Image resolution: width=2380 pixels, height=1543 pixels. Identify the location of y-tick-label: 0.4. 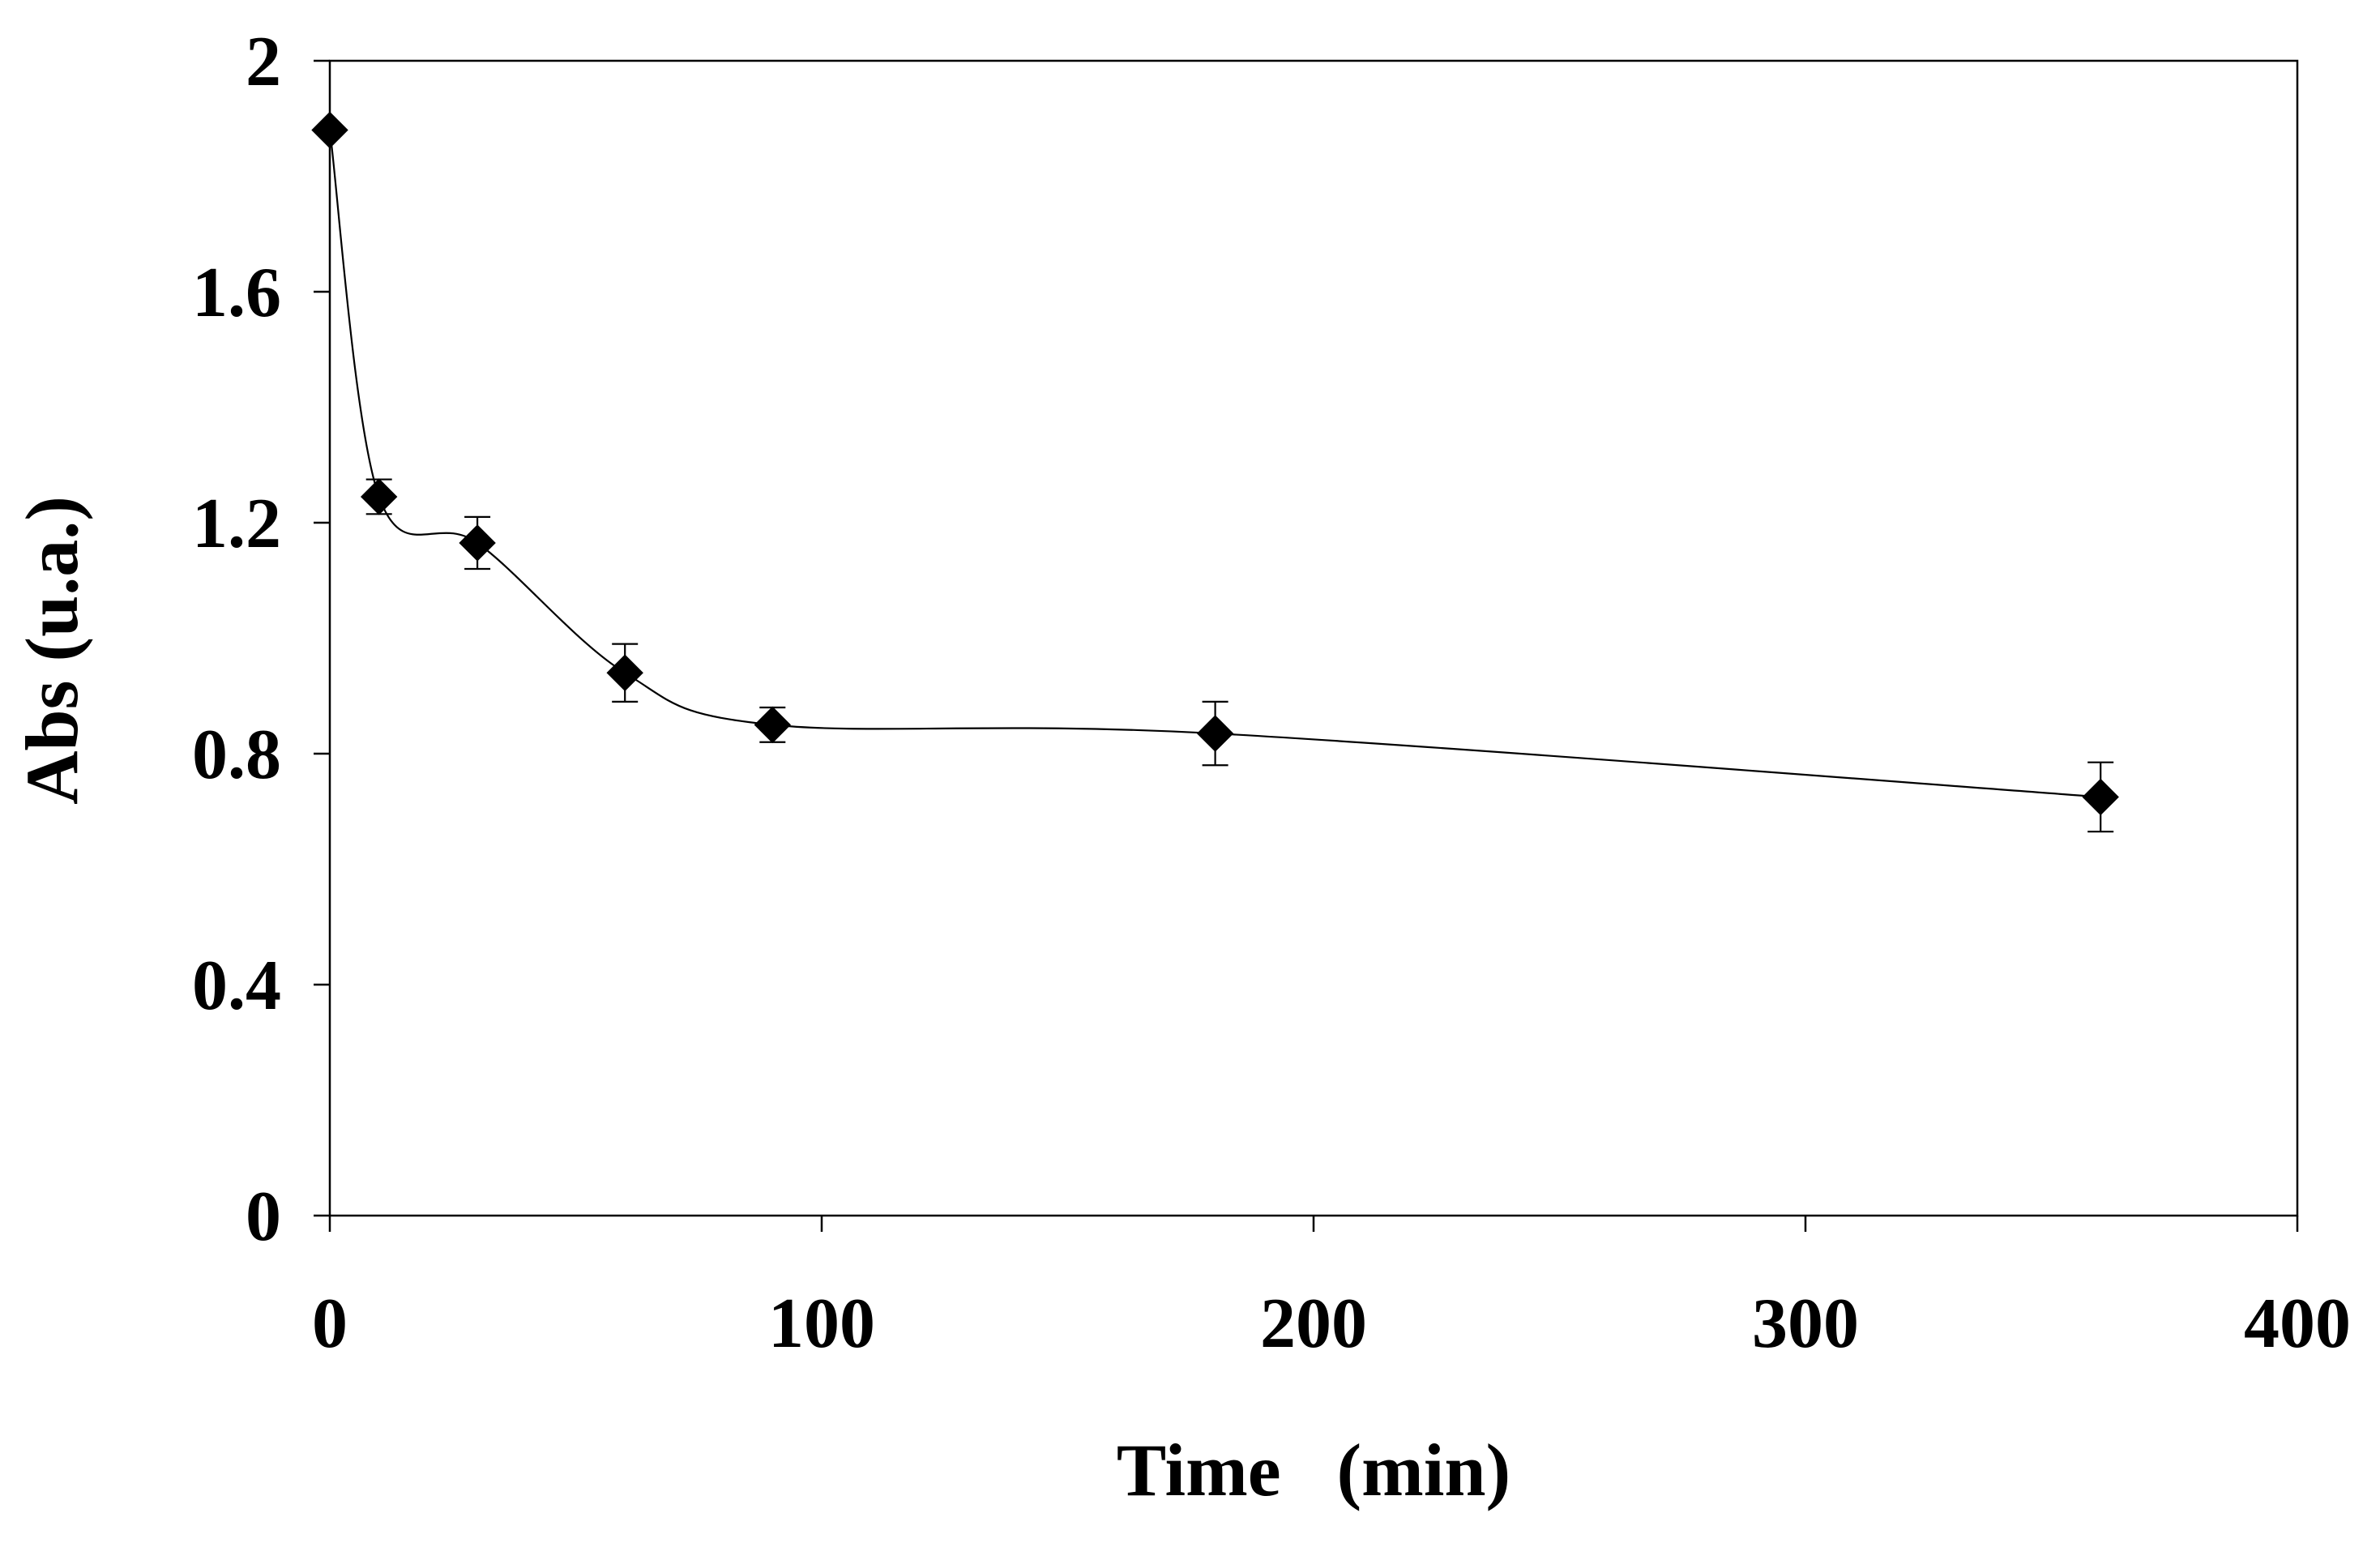
(236, 986).